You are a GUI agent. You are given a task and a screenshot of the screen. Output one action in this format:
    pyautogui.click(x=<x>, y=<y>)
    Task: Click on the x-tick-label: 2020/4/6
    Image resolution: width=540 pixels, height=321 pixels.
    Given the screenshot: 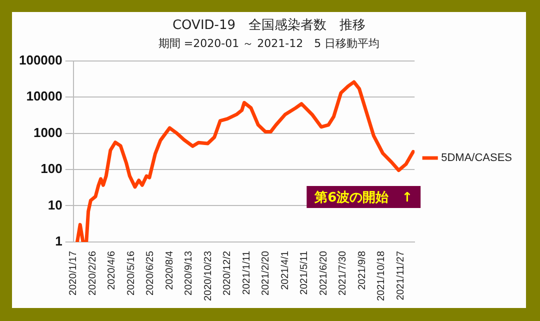 What is the action you would take?
    pyautogui.click(x=112, y=270)
    